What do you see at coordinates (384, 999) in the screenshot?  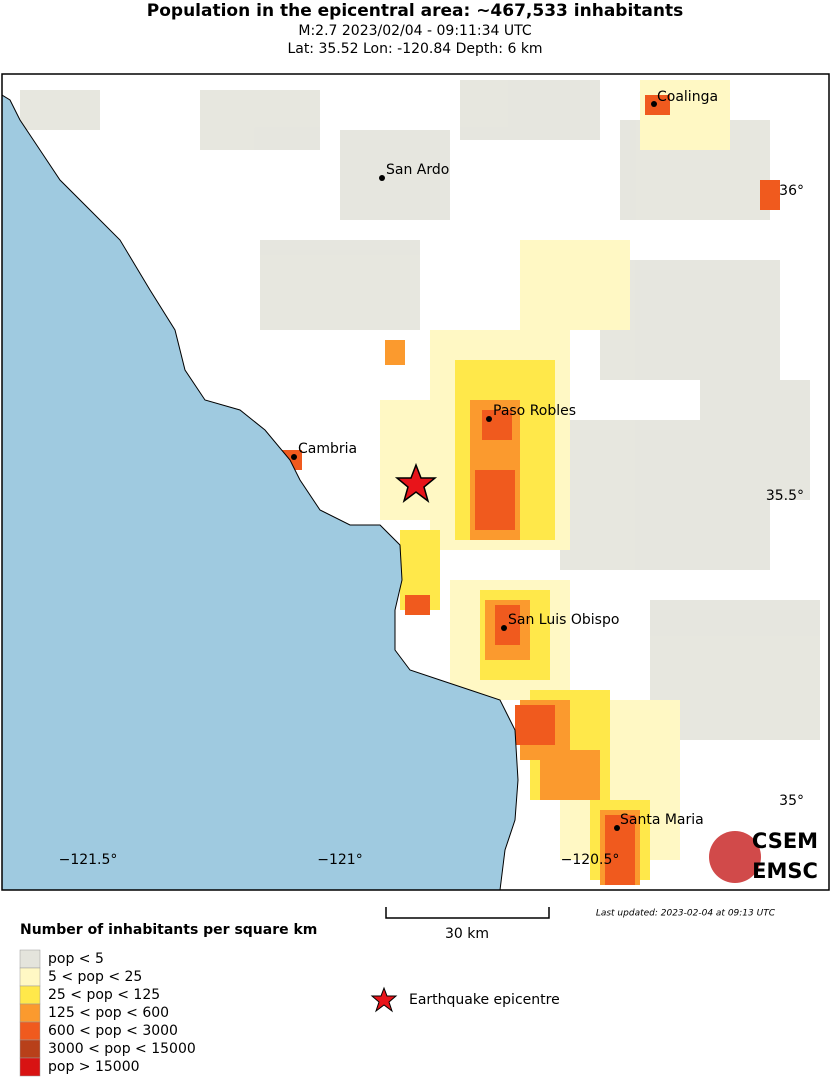 I see `legend-star` at bounding box center [384, 999].